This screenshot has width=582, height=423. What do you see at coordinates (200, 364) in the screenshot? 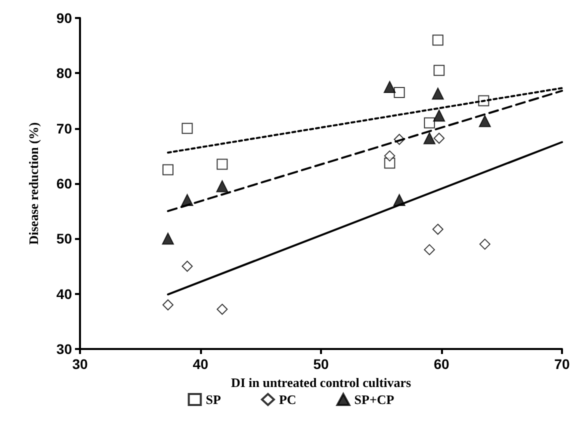
I see `x-tick-label: 40` at bounding box center [200, 364].